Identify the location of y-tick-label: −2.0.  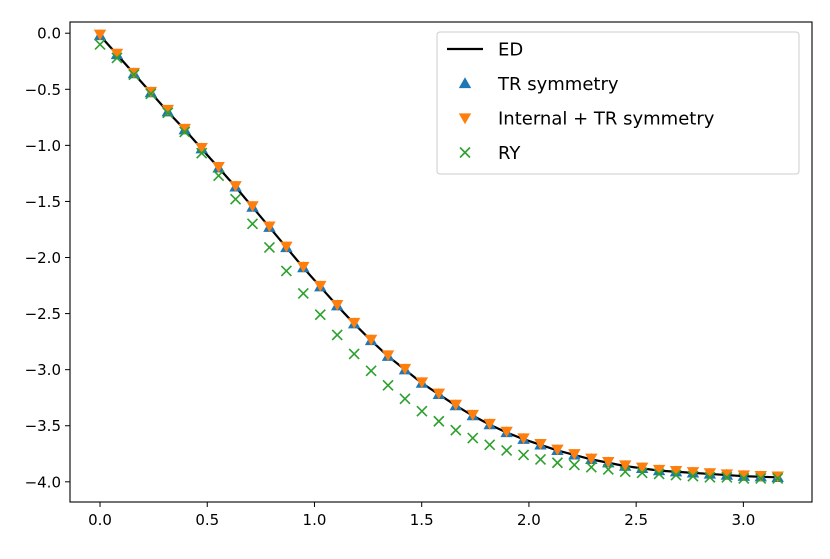
(43, 258).